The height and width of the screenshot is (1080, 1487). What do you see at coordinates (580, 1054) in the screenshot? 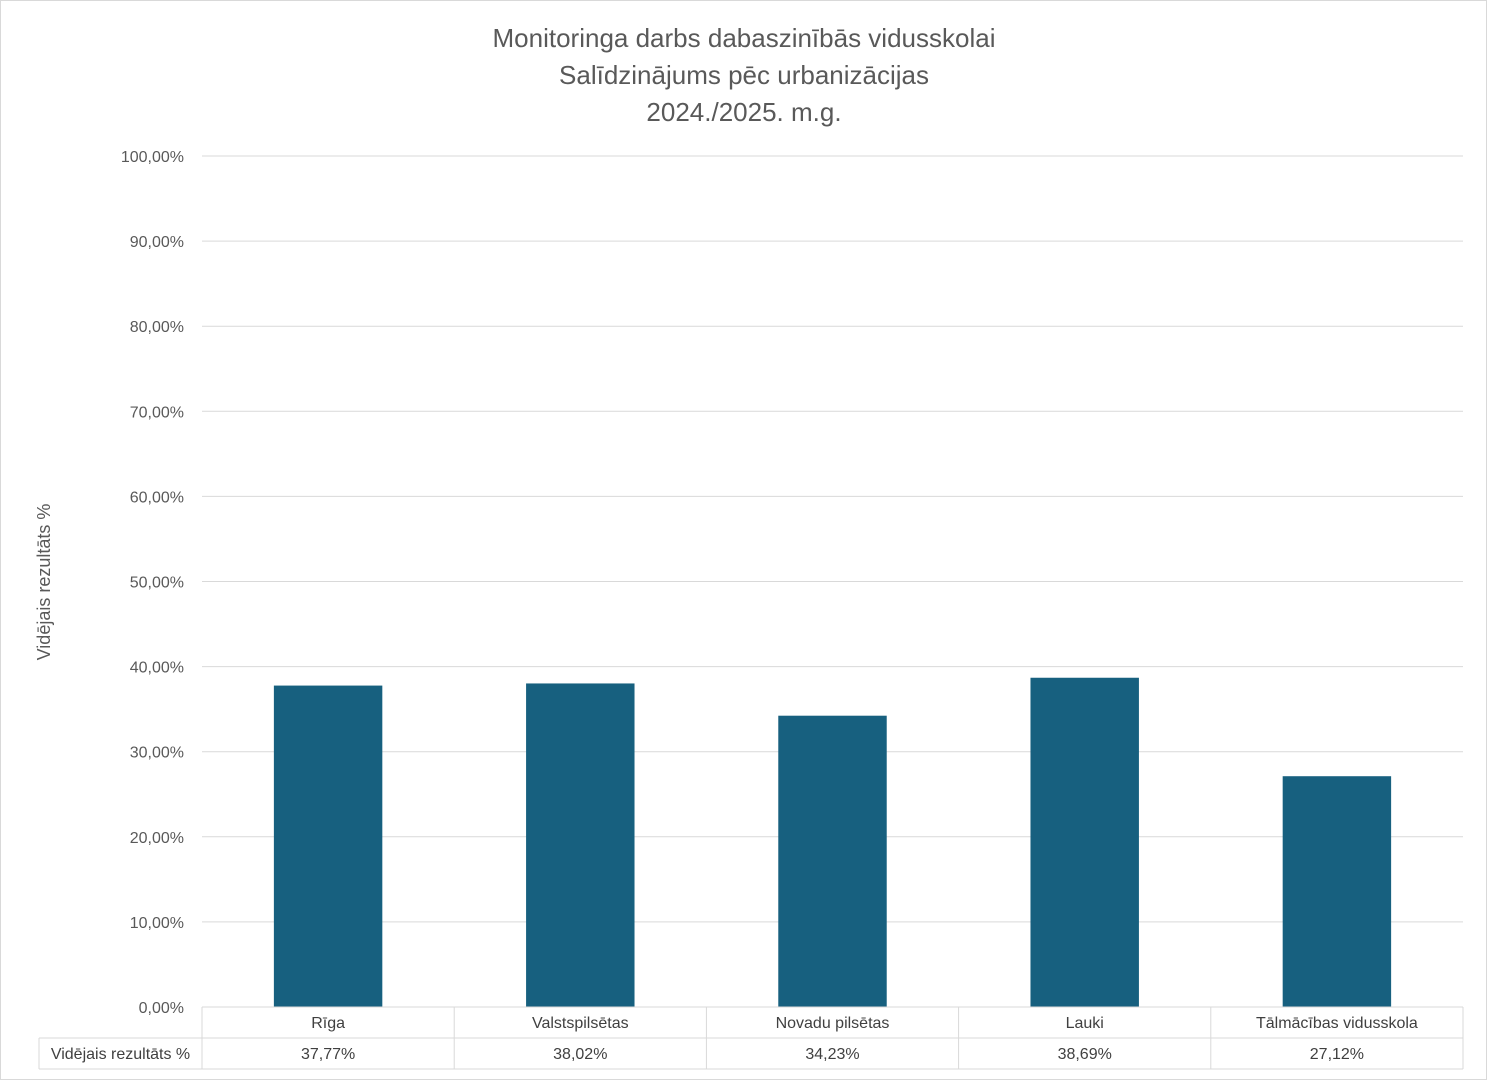
I see `data-value-label: 38,02%` at bounding box center [580, 1054].